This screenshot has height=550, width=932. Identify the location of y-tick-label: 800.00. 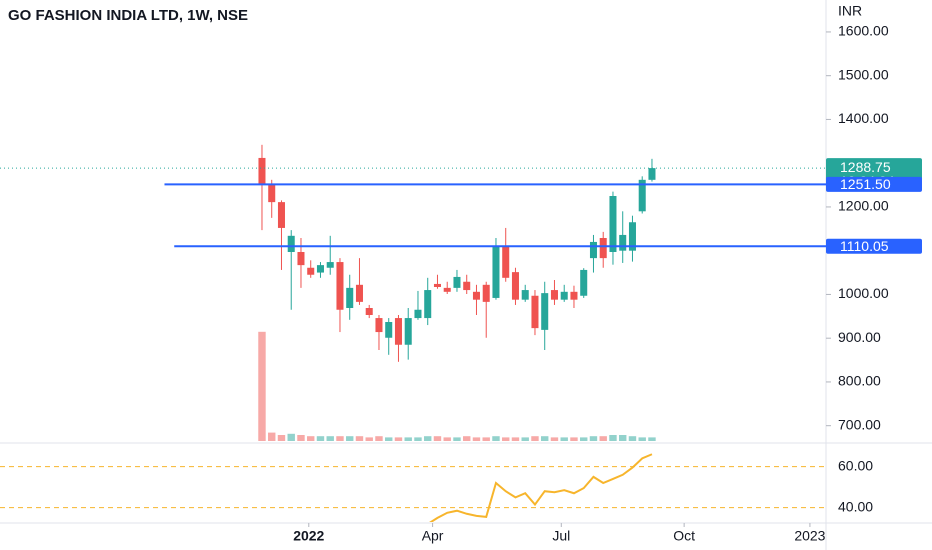
(859, 381).